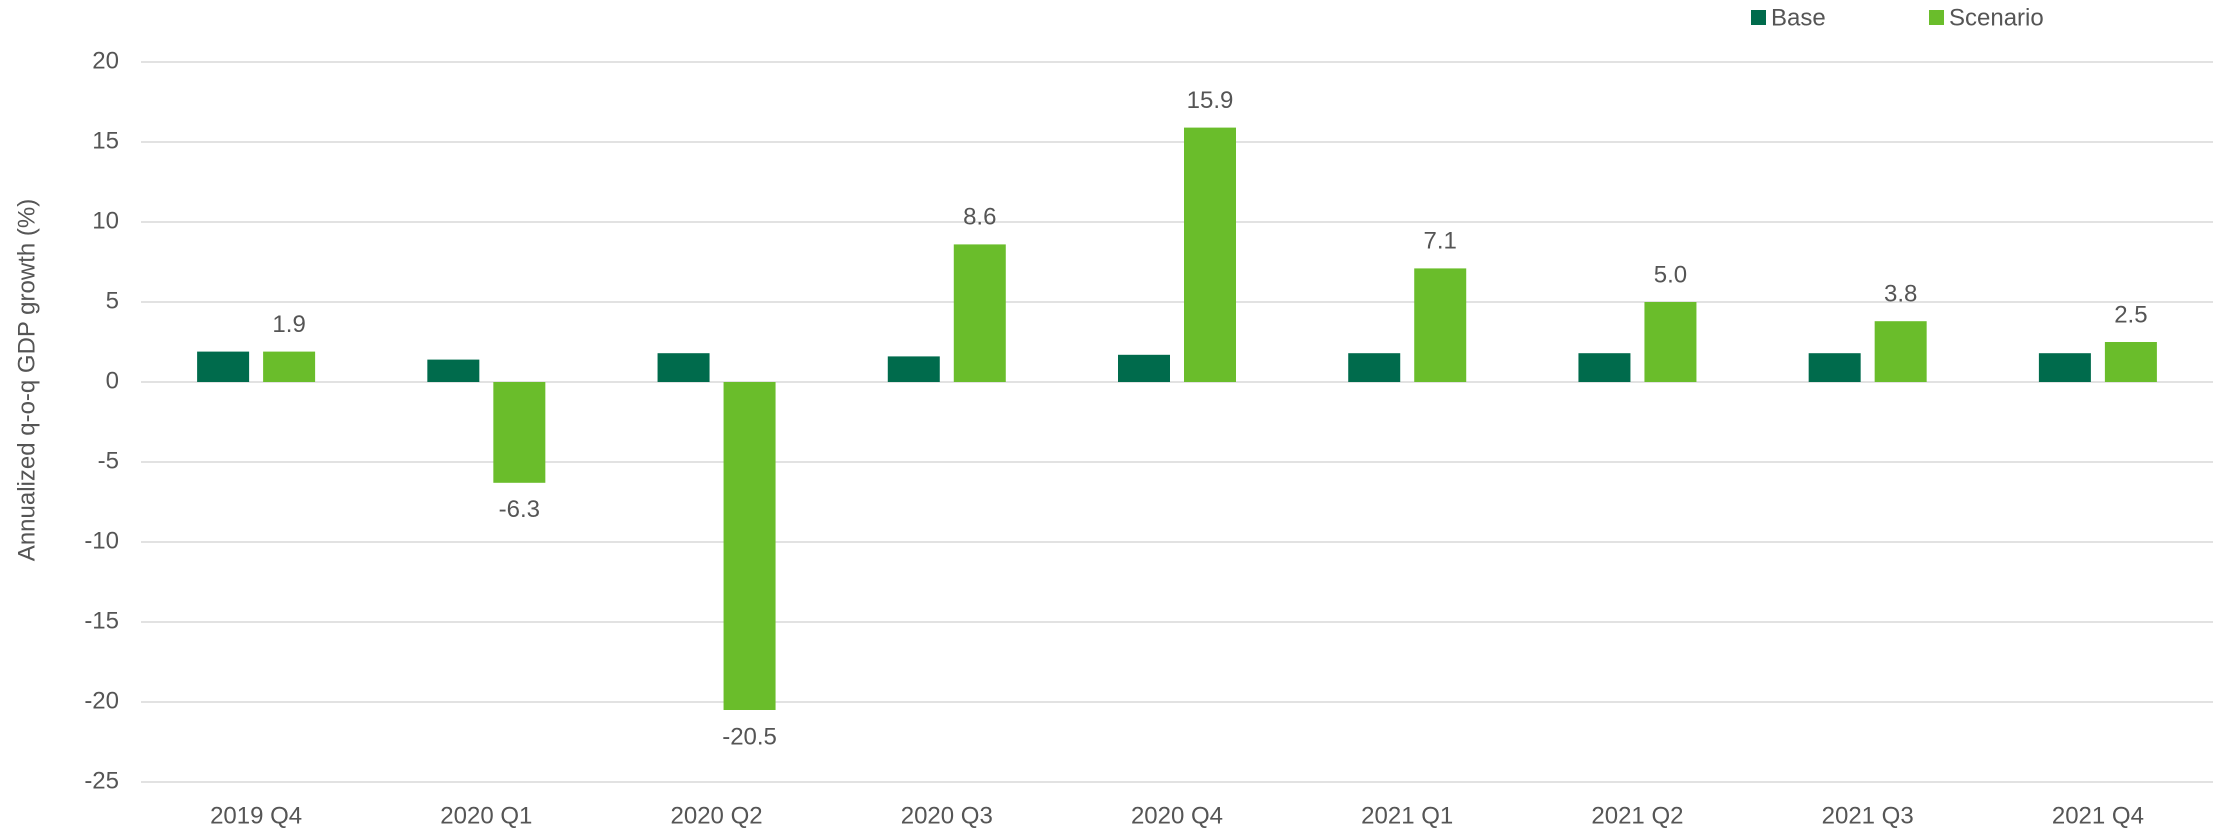 Image resolution: width=2213 pixels, height=833 pixels. What do you see at coordinates (1900, 294) in the screenshot?
I see `data-label: 3.8` at bounding box center [1900, 294].